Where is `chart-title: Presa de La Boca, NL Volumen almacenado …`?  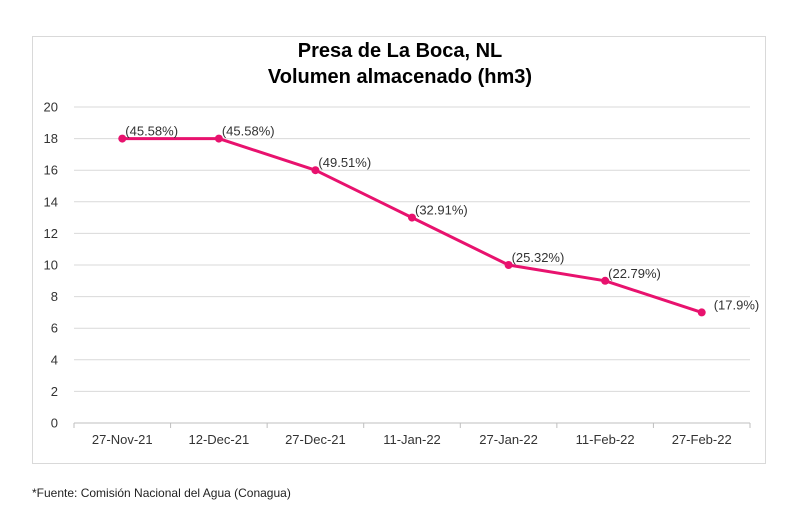 chart-title: Presa de La Boca, NL Volumen almacenado … is located at coordinates (400, 64).